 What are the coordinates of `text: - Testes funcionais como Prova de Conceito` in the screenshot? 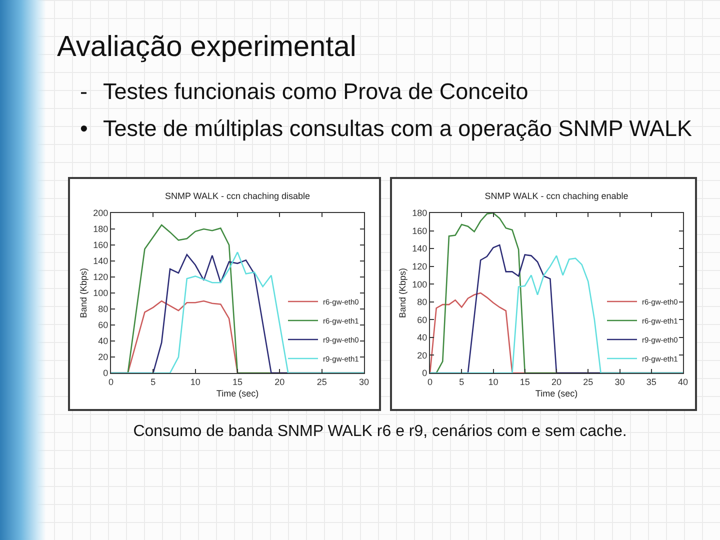 It's located at (304, 92).